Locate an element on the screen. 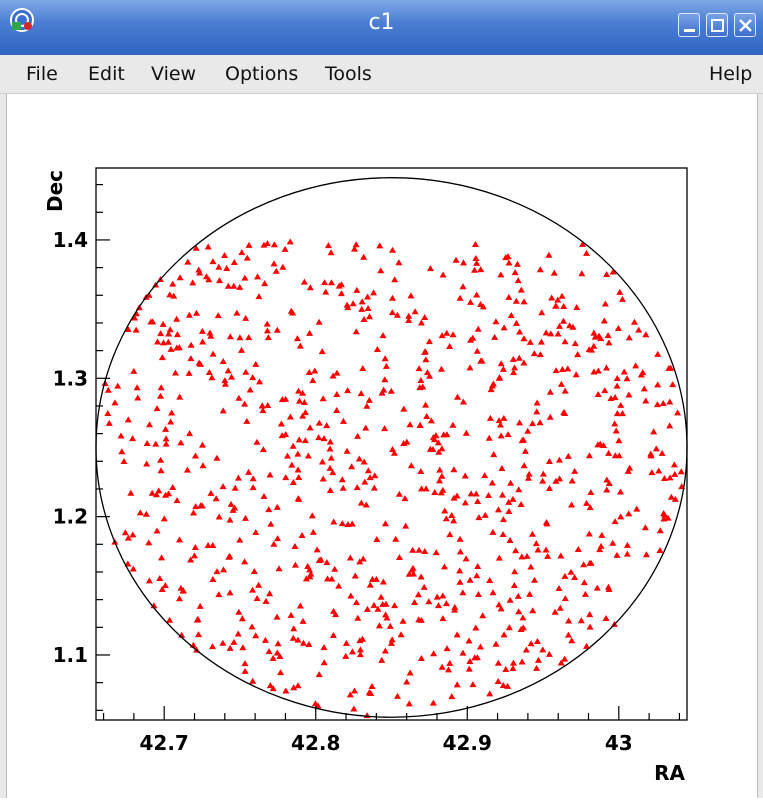 The height and width of the screenshot is (802, 763). menu-tools: Tools is located at coordinates (348, 74).